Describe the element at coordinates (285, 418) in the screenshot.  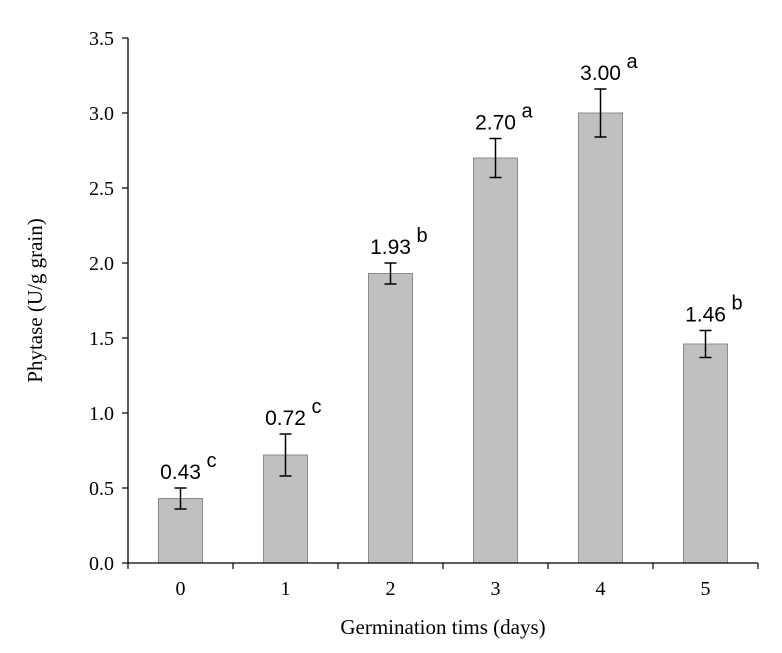
I see `data-label: 0.72` at that location.